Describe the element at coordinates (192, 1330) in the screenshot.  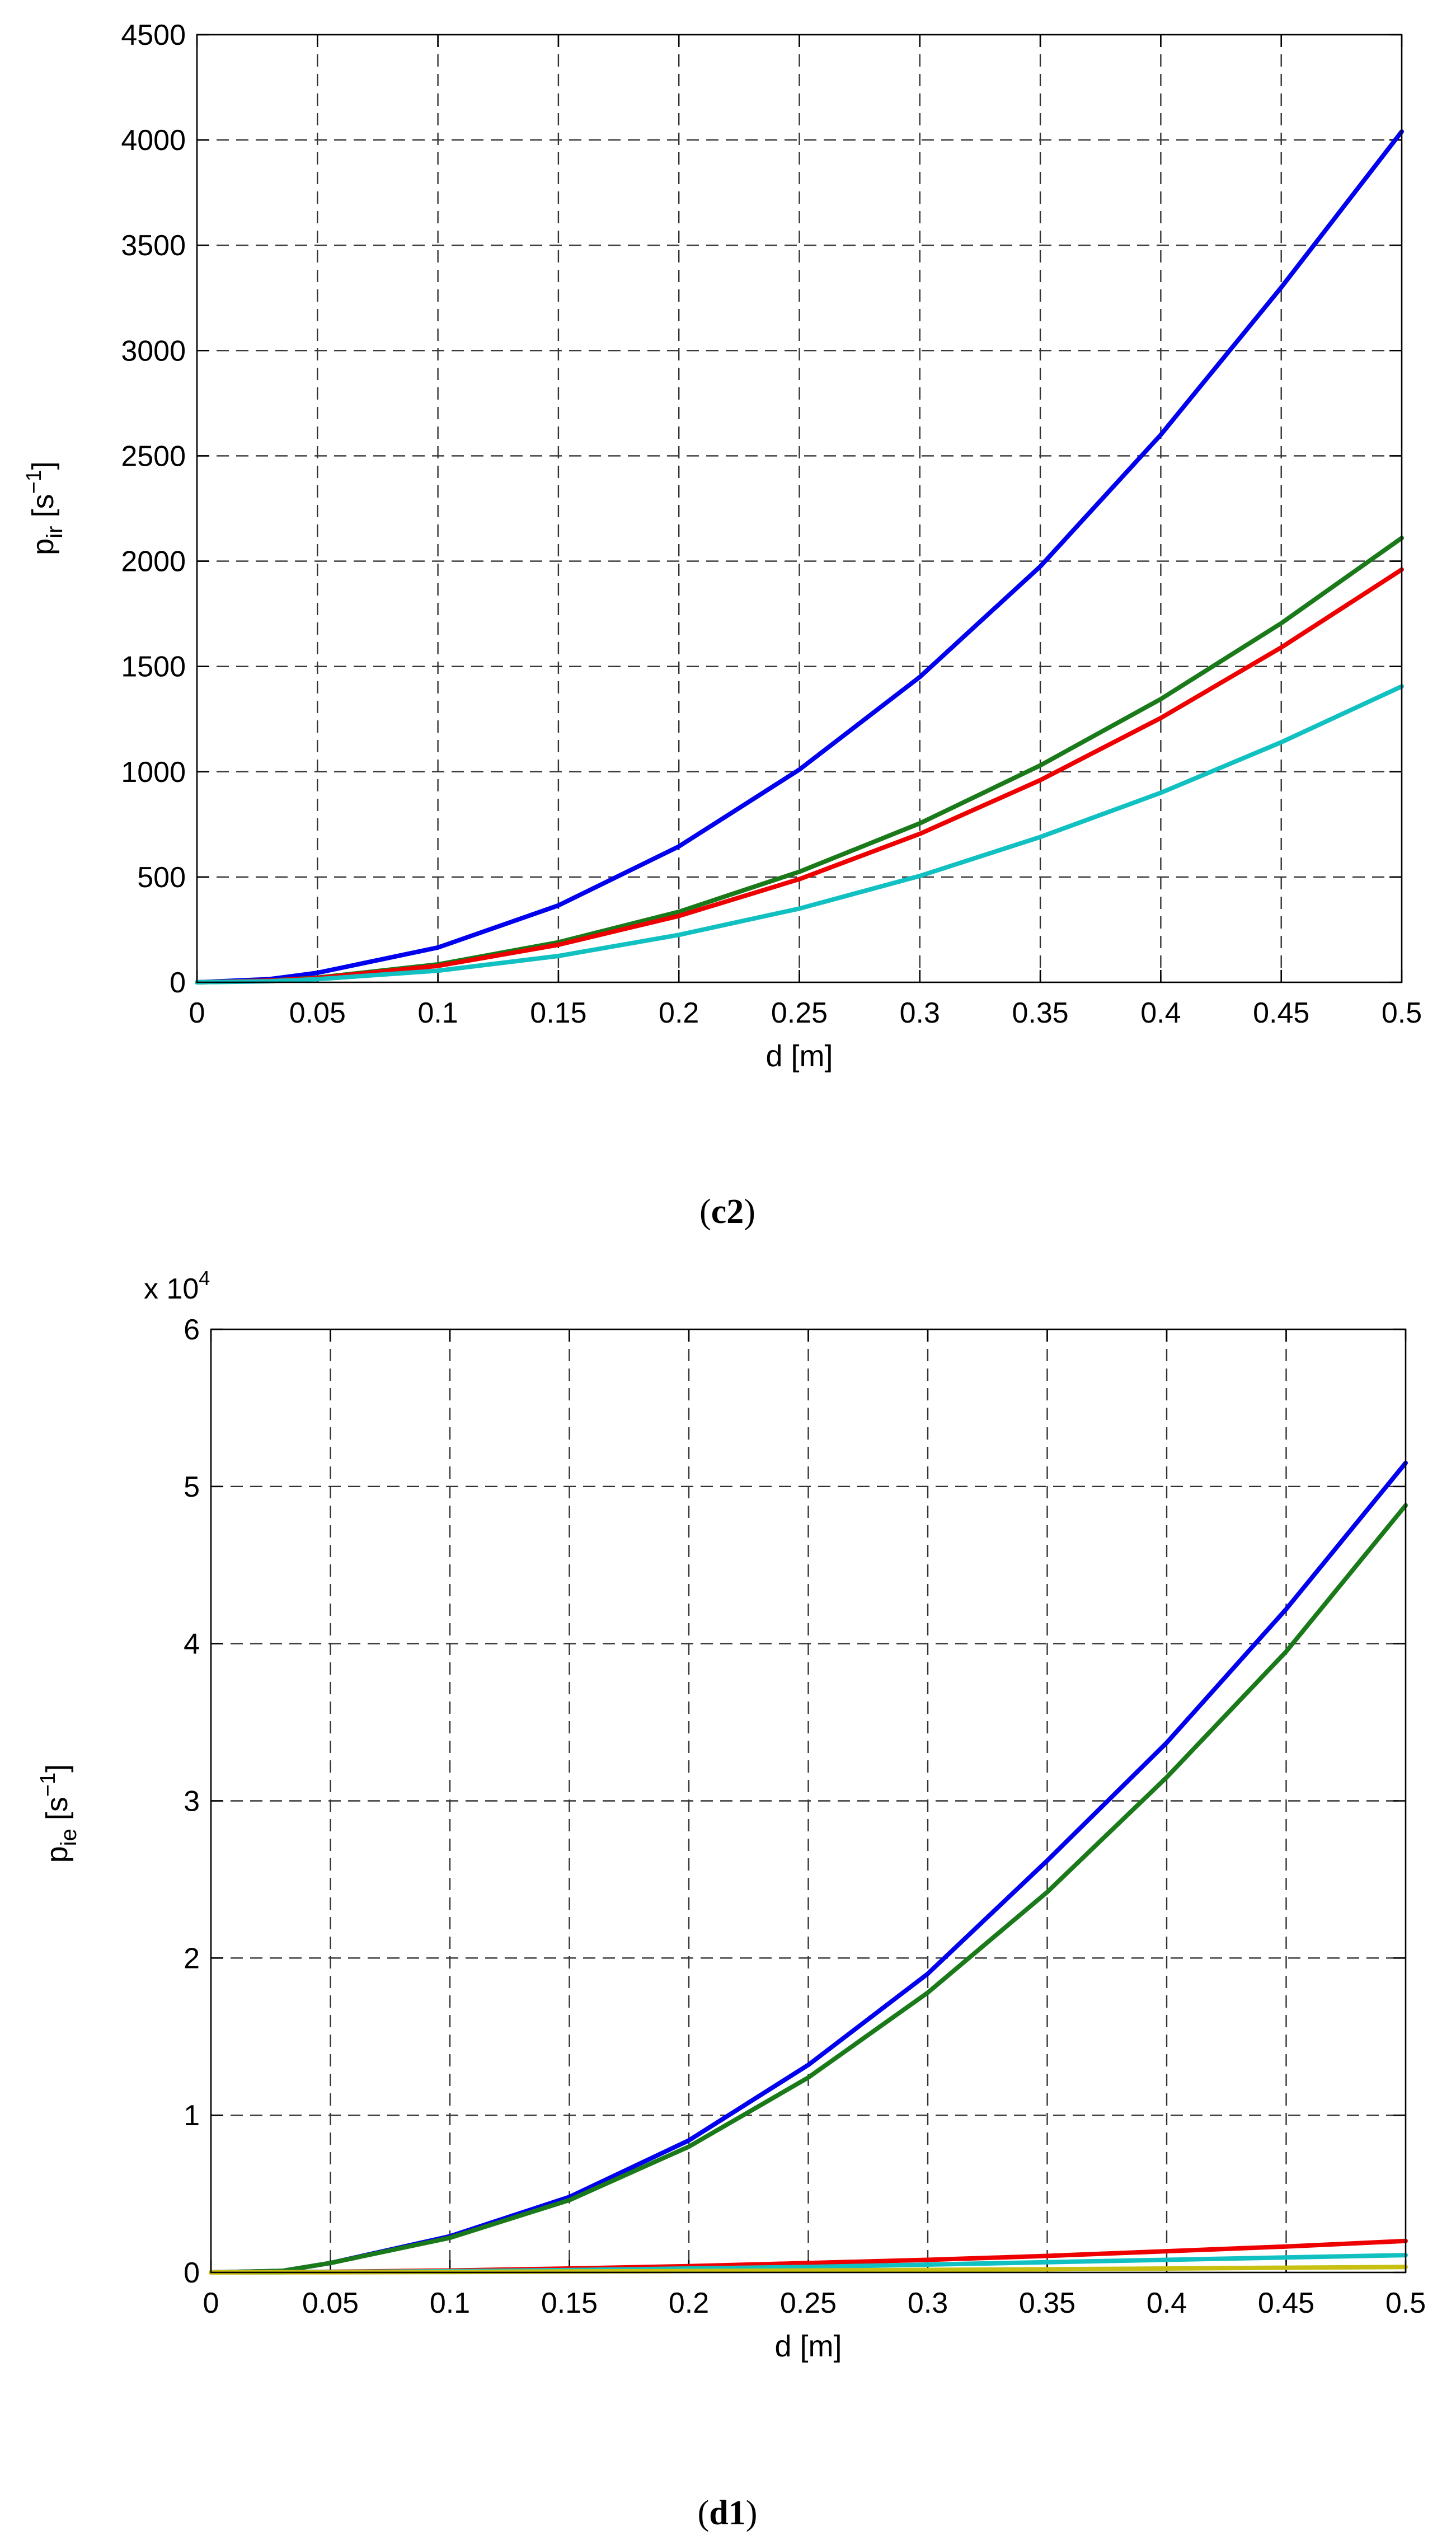
I see `y-tick-label: 6` at that location.